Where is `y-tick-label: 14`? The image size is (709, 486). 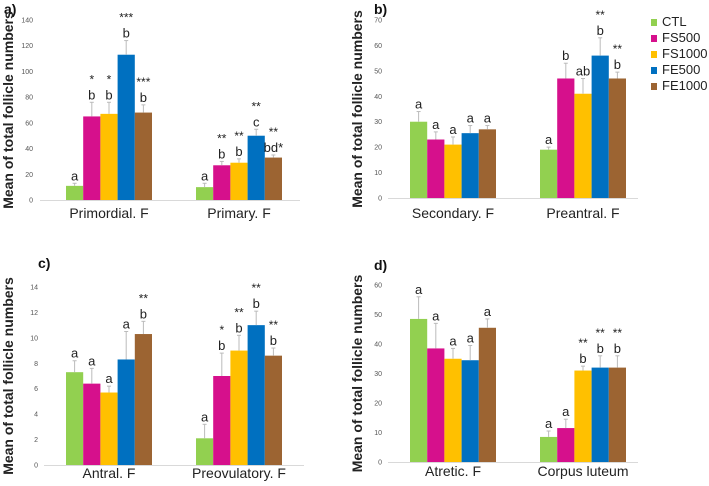 y-tick-label: 14 is located at coordinates (34, 288).